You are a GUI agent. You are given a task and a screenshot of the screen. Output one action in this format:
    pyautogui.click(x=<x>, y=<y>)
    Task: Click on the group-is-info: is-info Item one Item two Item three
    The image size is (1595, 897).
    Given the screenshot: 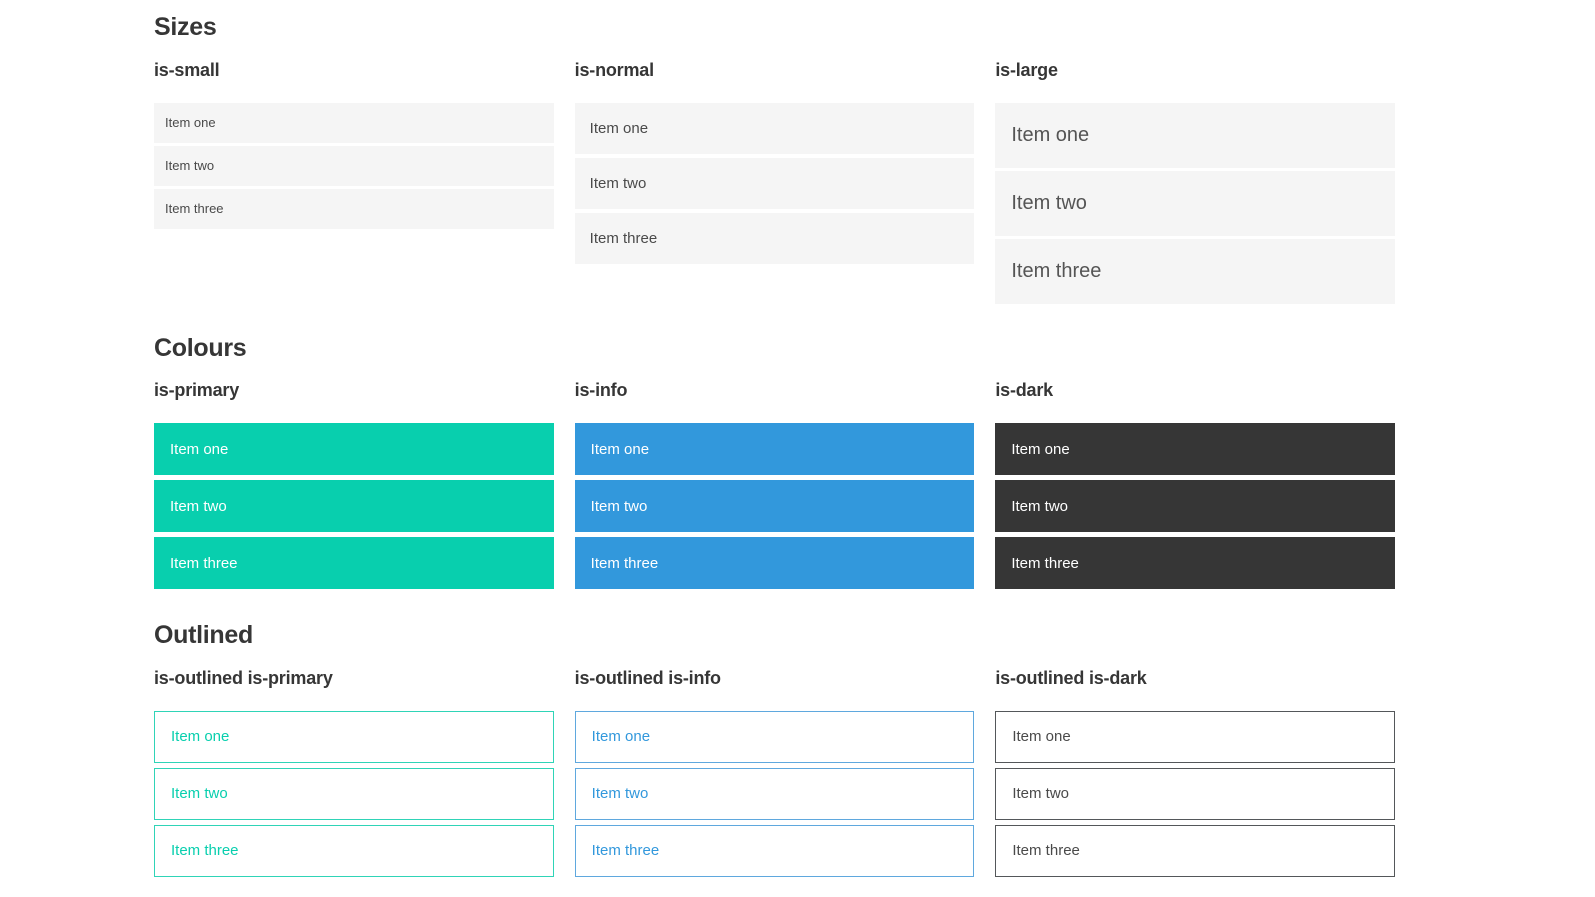 What is the action you would take?
    pyautogui.click(x=774, y=487)
    